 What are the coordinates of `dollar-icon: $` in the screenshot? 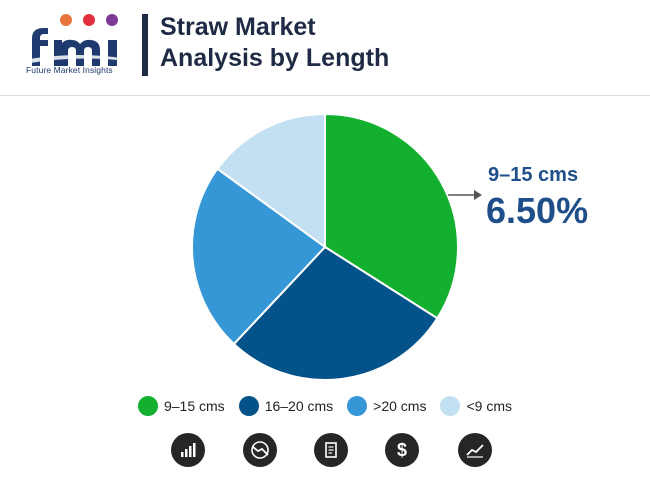 It's located at (402, 450).